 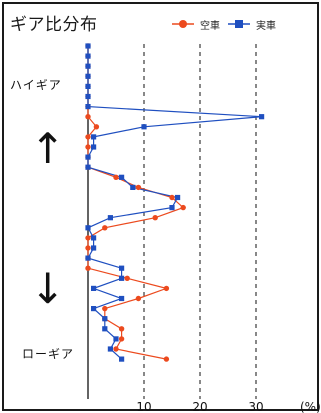 What do you see at coordinates (48, 288) in the screenshot?
I see `down-arrow-icon: ↓` at bounding box center [48, 288].